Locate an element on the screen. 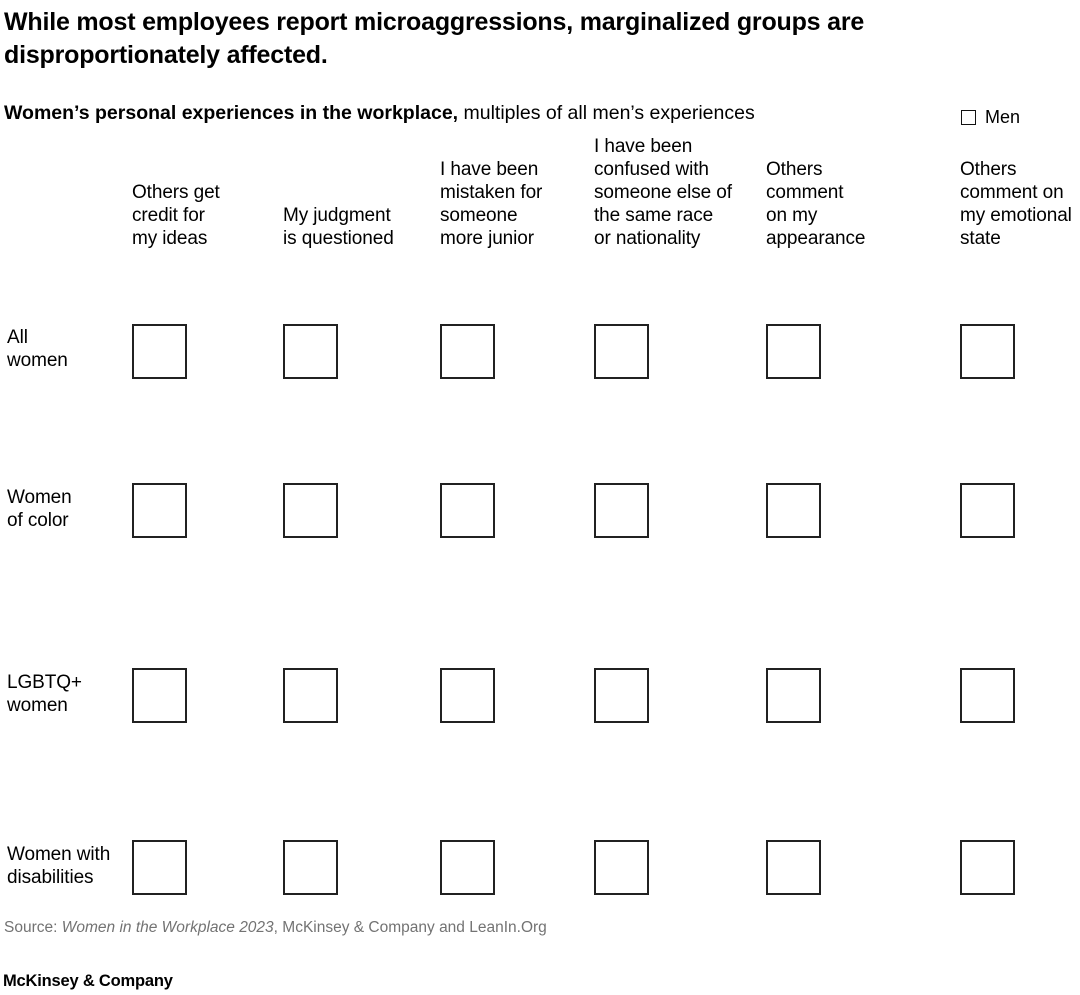 The width and height of the screenshot is (1080, 995). row-label-women-of-color: Women of color is located at coordinates (39, 509).